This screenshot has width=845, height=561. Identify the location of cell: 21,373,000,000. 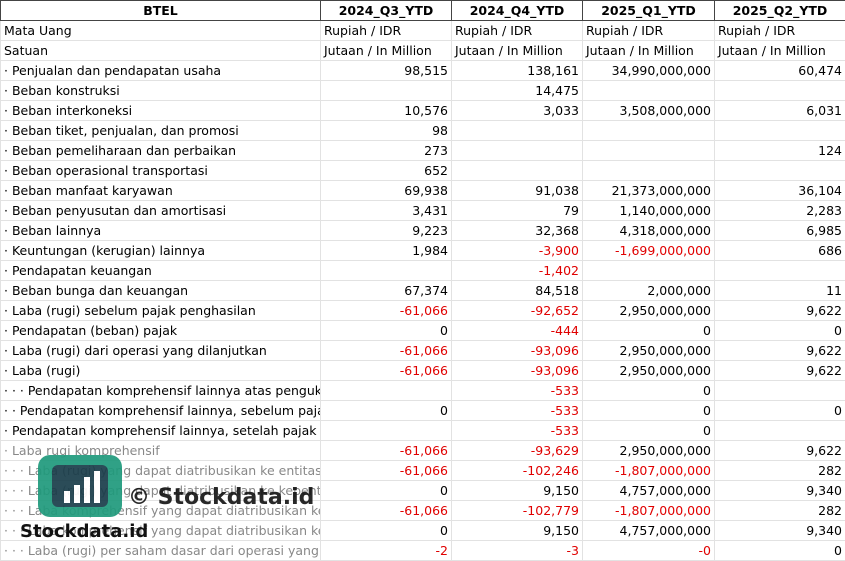
(648, 190).